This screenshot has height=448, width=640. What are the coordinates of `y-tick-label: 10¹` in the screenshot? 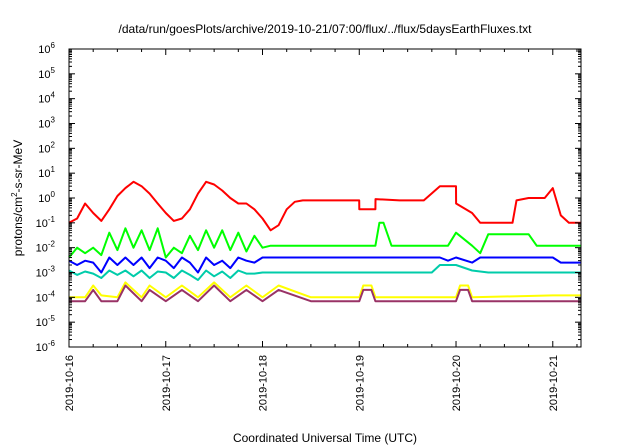 It's located at (46, 172).